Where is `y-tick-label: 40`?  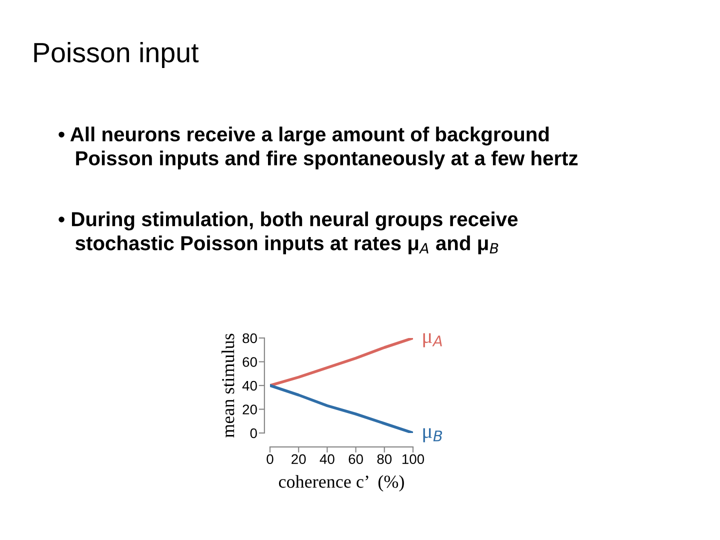 y-tick-label: 40 is located at coordinates (249, 385).